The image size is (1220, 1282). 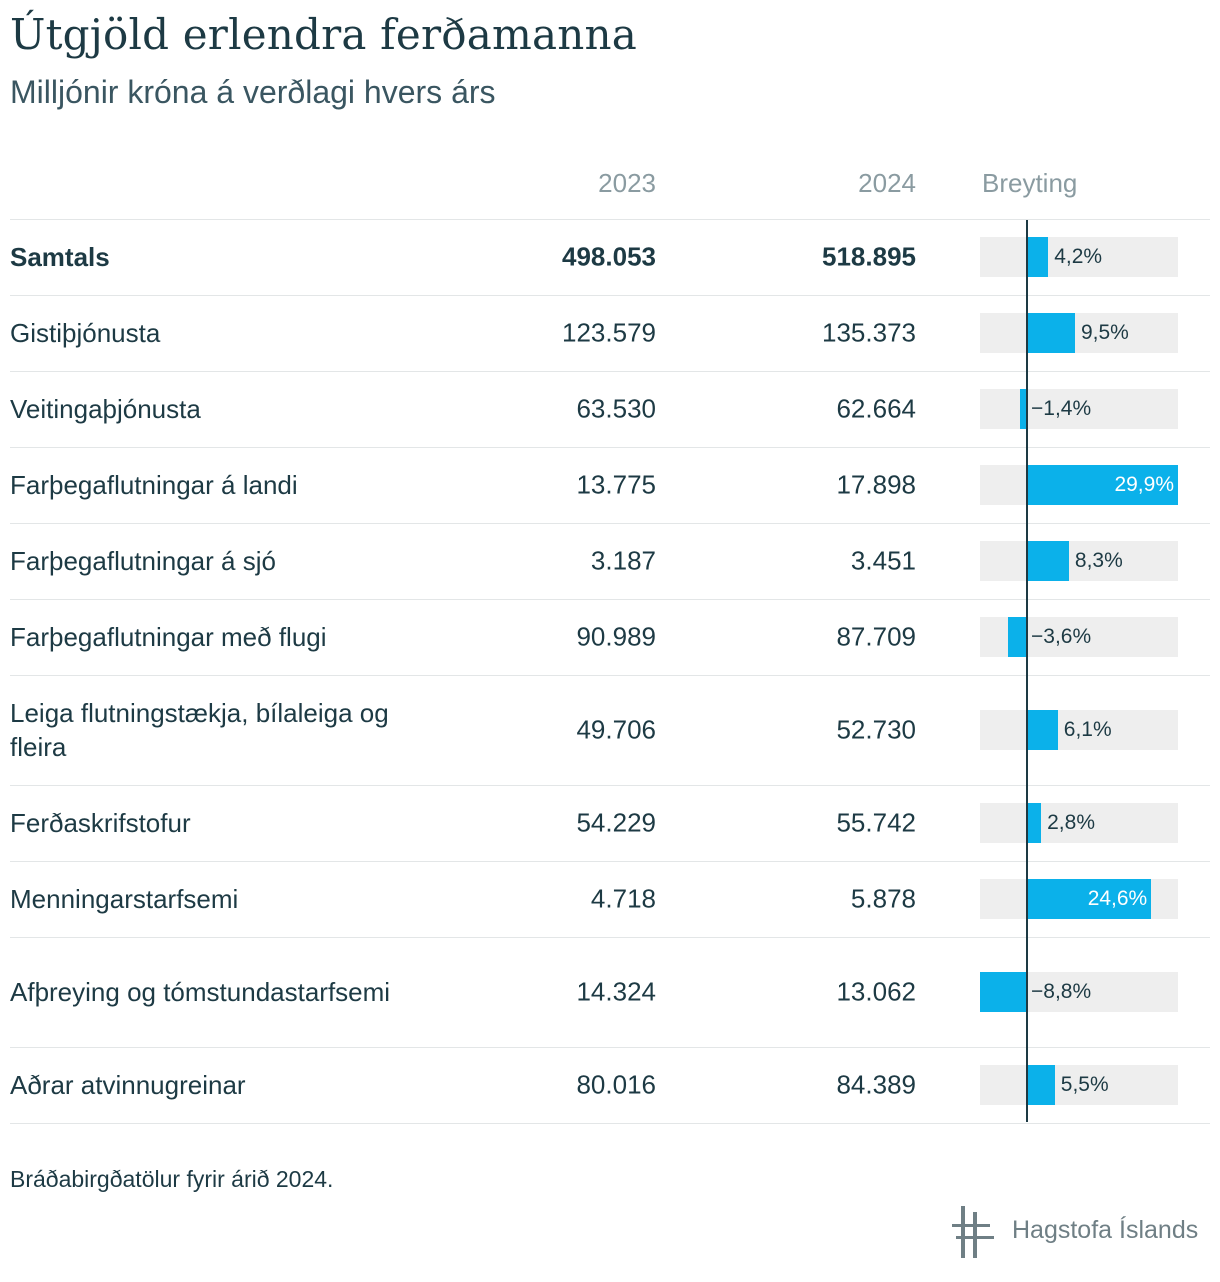 What do you see at coordinates (616, 408) in the screenshot?
I see `value-2023: 63.530` at bounding box center [616, 408].